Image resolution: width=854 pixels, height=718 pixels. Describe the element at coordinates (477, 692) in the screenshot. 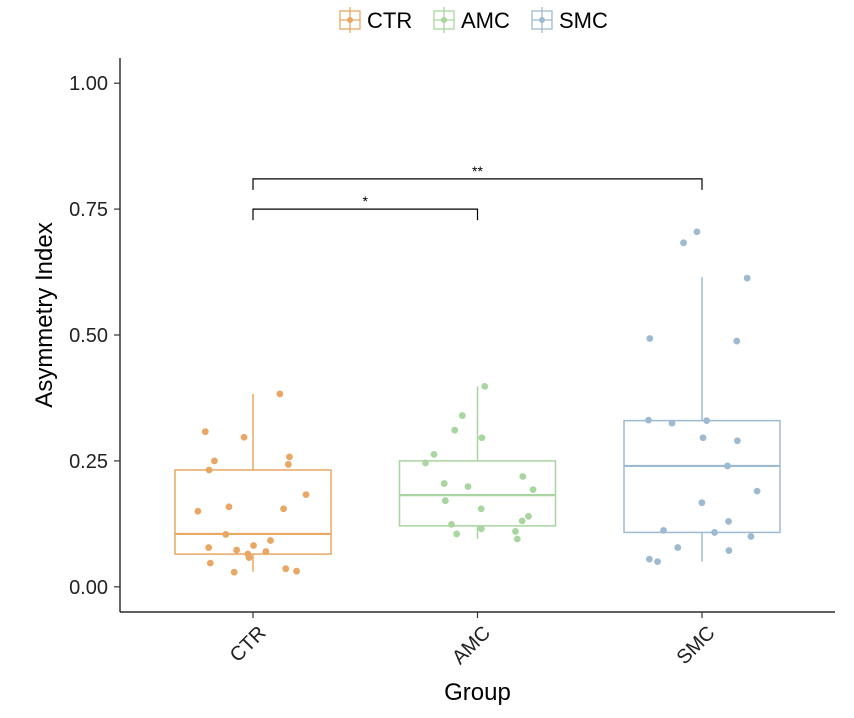

I see `x-axis-title: Group` at that location.